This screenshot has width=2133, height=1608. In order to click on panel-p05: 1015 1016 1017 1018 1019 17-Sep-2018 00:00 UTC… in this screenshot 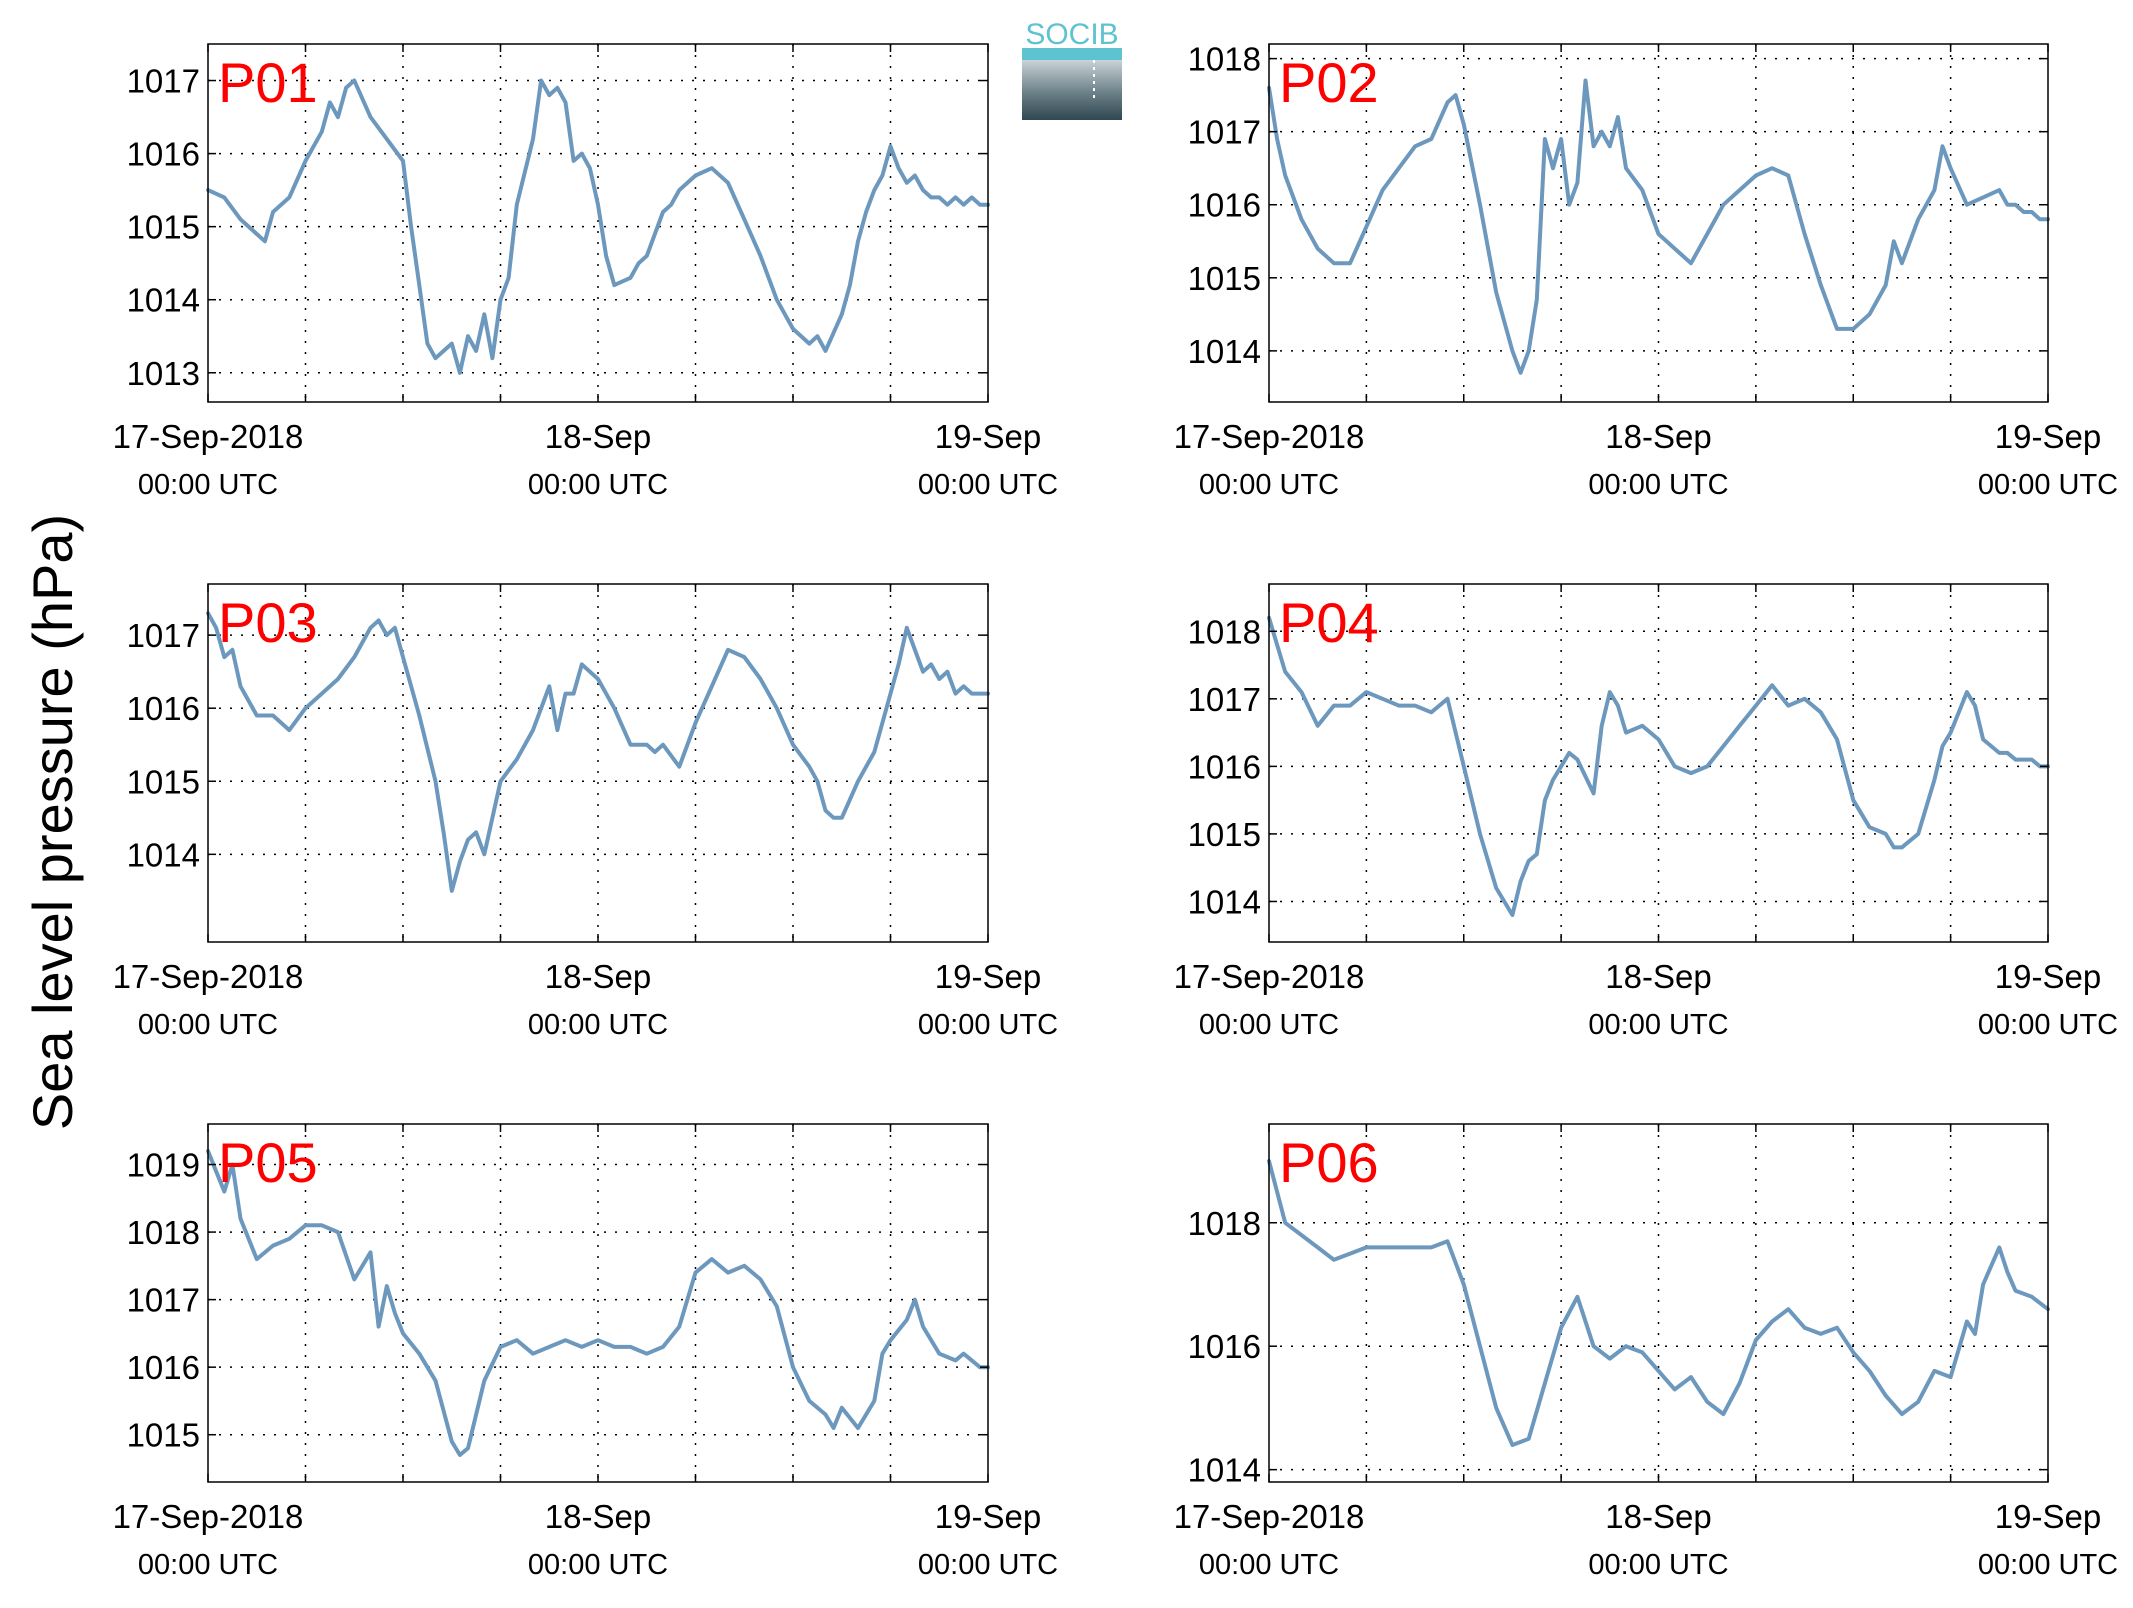, I will do `click(585, 1352)`.